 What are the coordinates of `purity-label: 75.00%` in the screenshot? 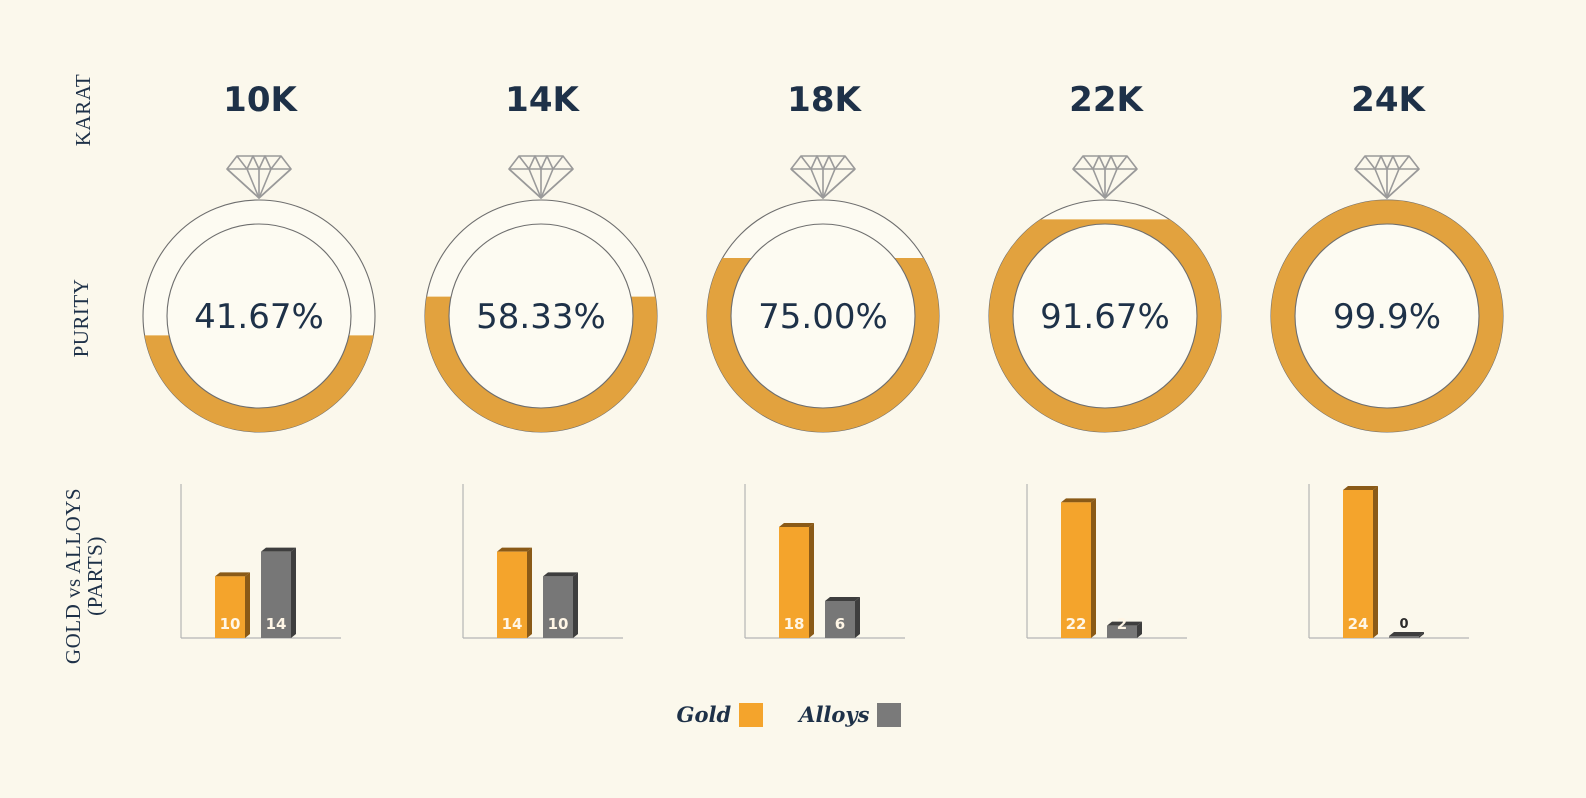 It's located at (823, 317).